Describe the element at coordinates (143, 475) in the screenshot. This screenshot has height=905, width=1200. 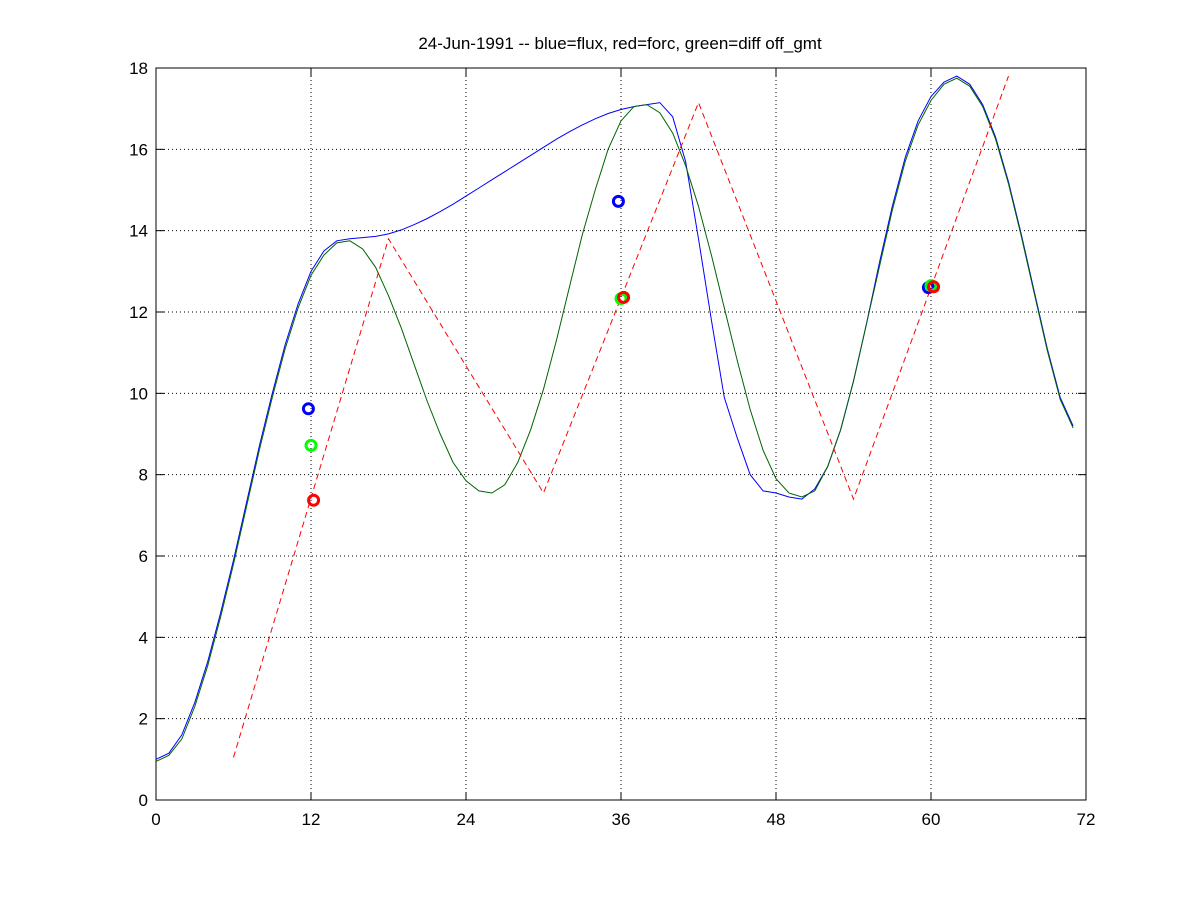
I see `y-tick-label: 8` at that location.